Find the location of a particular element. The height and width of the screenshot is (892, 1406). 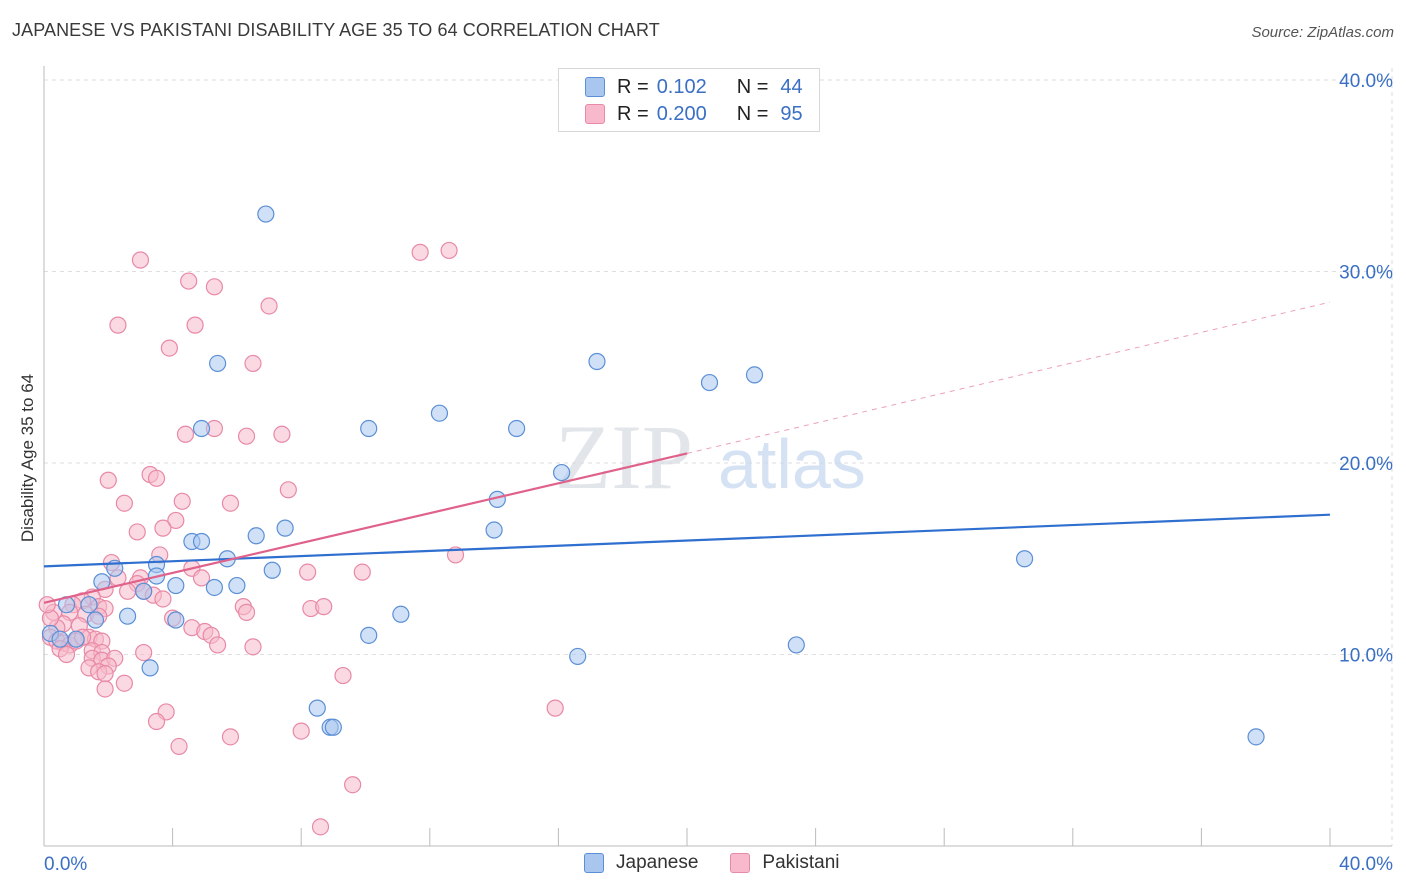

legend-n-value: 95 is located at coordinates (791, 113).